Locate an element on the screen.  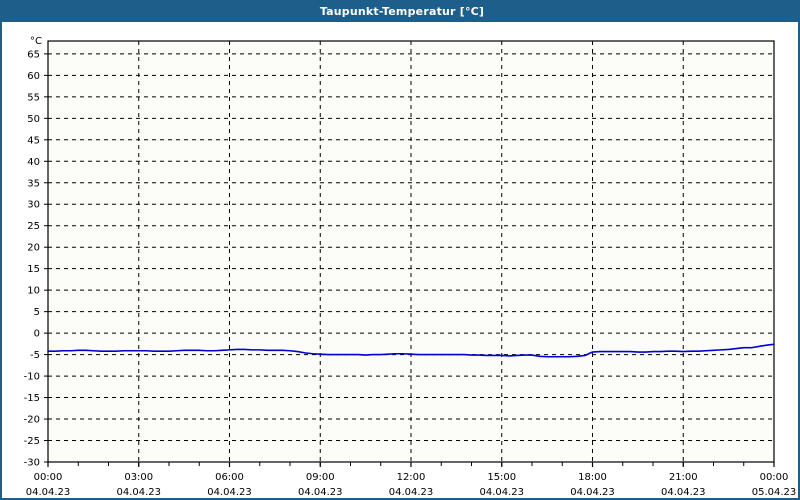
svg-text: 5 is located at coordinates (37, 312).